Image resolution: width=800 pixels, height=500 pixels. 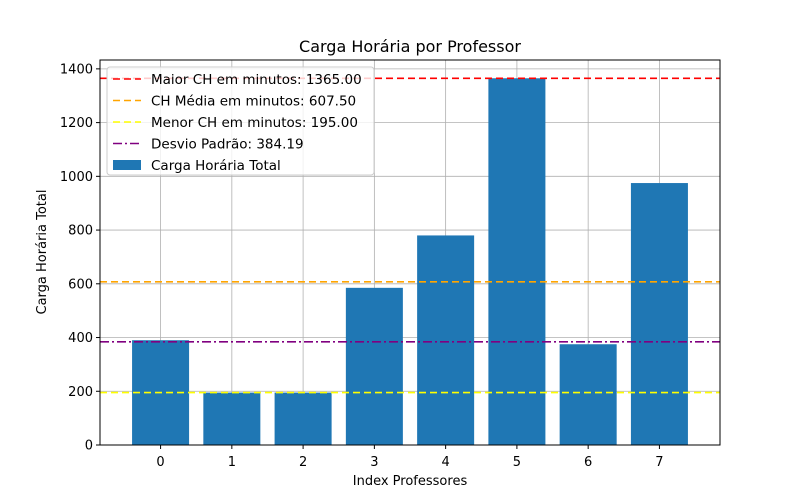 What do you see at coordinates (410, 481) in the screenshot?
I see `x-axis-label: Index Professores` at bounding box center [410, 481].